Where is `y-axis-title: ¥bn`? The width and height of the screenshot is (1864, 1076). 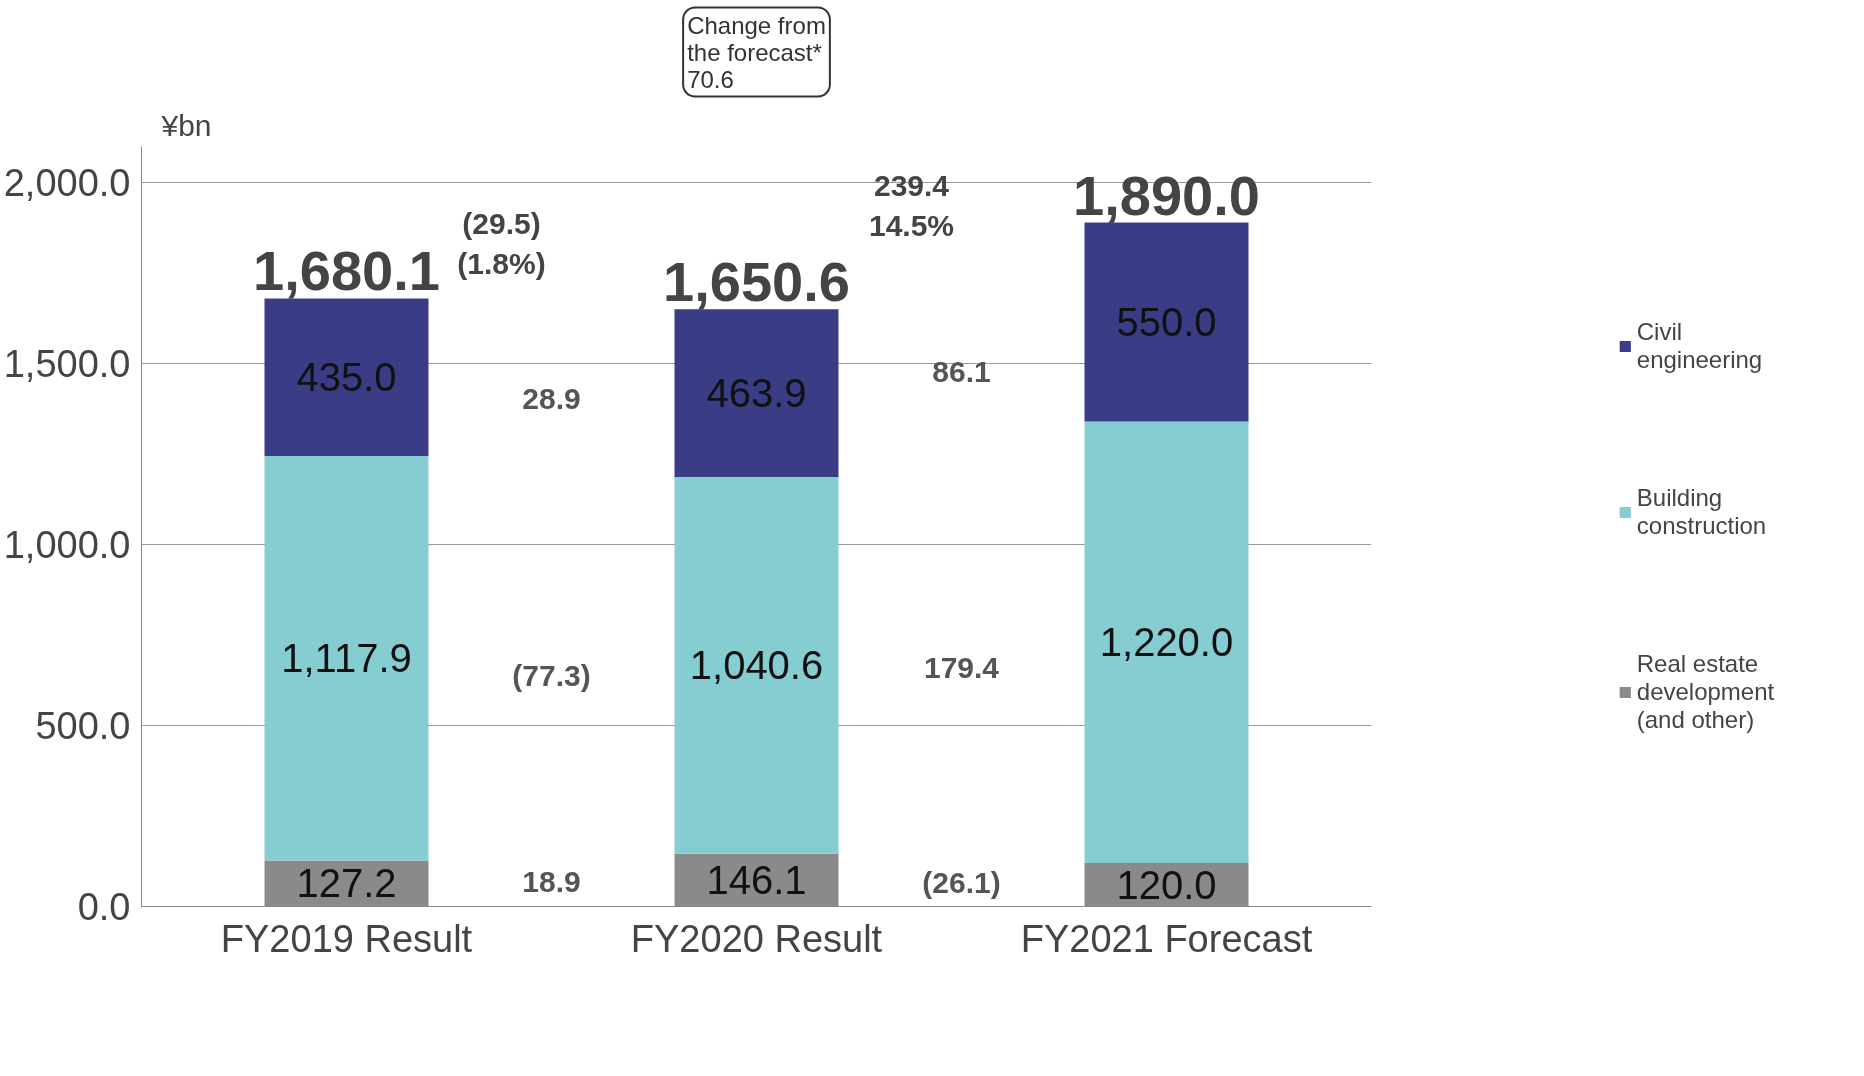 y-axis-title: ¥bn is located at coordinates (186, 125).